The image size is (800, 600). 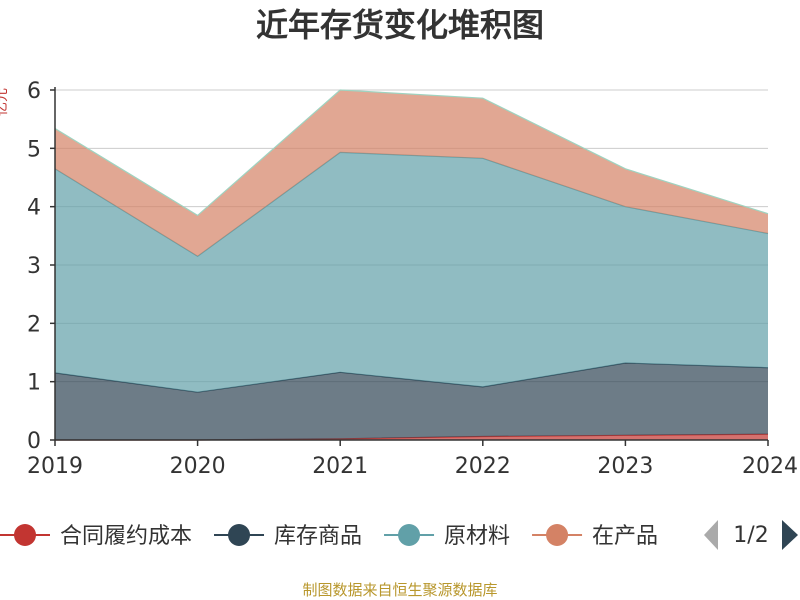 I want to click on y-tick-label: 0, so click(x=34, y=441).